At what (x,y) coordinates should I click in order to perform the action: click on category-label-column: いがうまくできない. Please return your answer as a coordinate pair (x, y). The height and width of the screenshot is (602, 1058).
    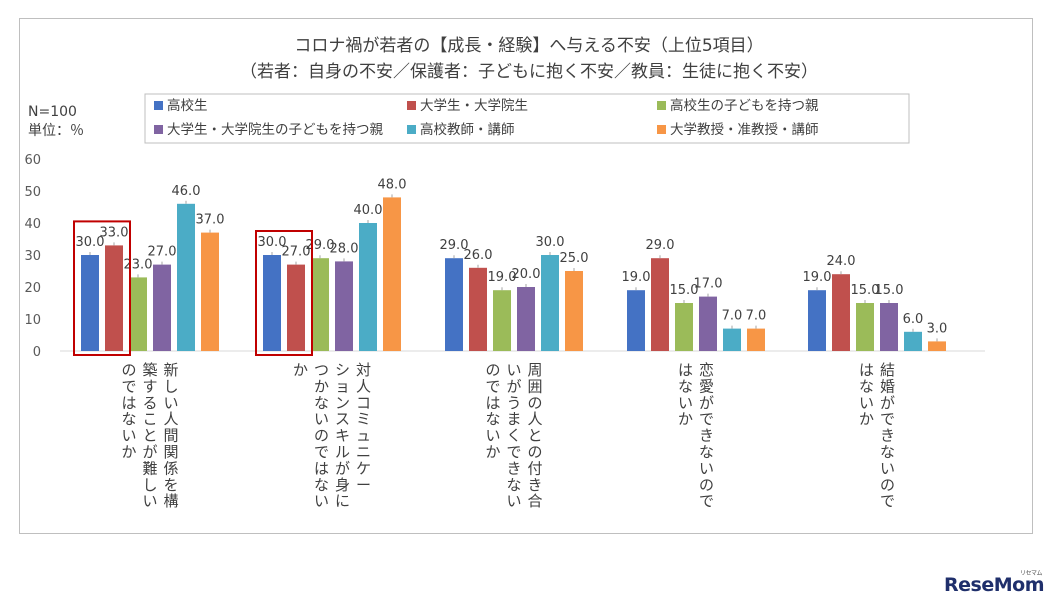
    Looking at the image, I should click on (513, 435).